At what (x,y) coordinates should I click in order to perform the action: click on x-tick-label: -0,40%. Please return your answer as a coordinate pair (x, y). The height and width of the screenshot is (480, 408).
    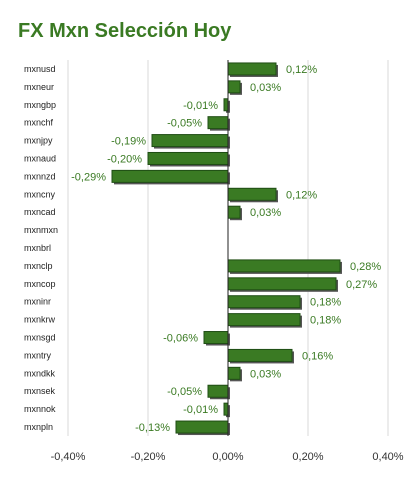
    Looking at the image, I should click on (68, 457).